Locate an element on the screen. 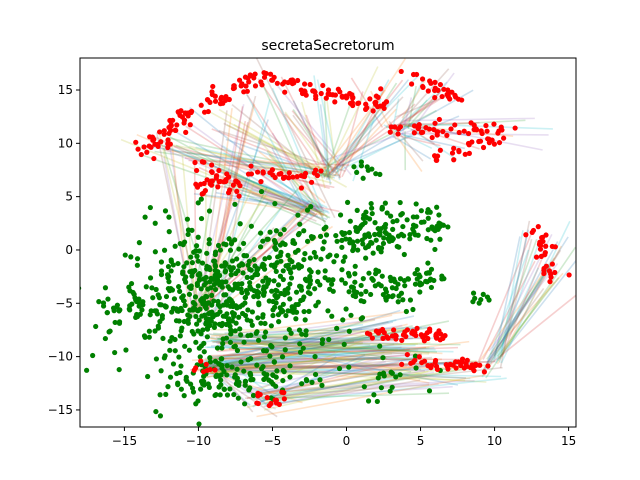 Image resolution: width=640 pixels, height=480 pixels. y-tick-label: 0 is located at coordinates (69, 250).